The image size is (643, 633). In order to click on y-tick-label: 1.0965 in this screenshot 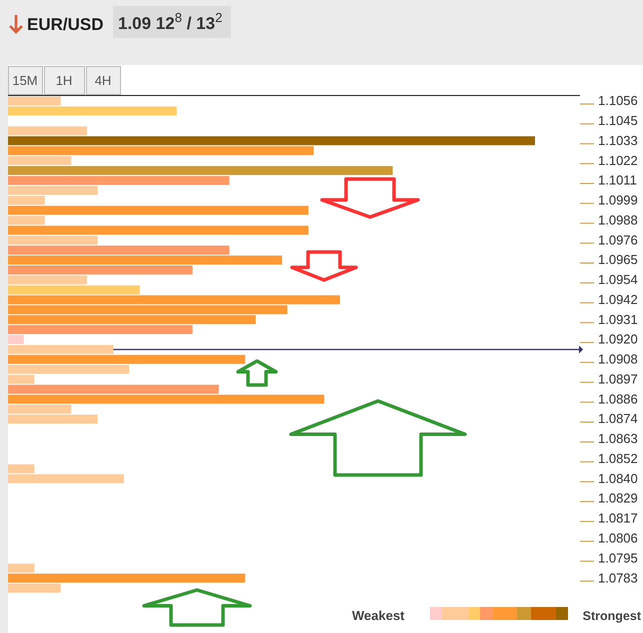, I will do `click(618, 260)`.